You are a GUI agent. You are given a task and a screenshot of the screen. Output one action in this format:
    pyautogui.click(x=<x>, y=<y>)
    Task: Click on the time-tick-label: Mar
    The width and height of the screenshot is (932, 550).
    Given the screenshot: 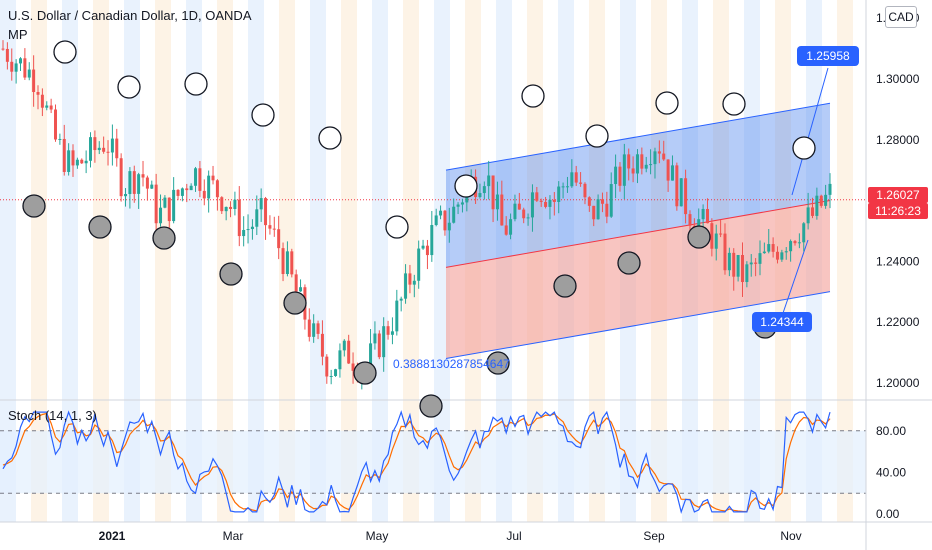 What is the action you would take?
    pyautogui.click(x=233, y=536)
    